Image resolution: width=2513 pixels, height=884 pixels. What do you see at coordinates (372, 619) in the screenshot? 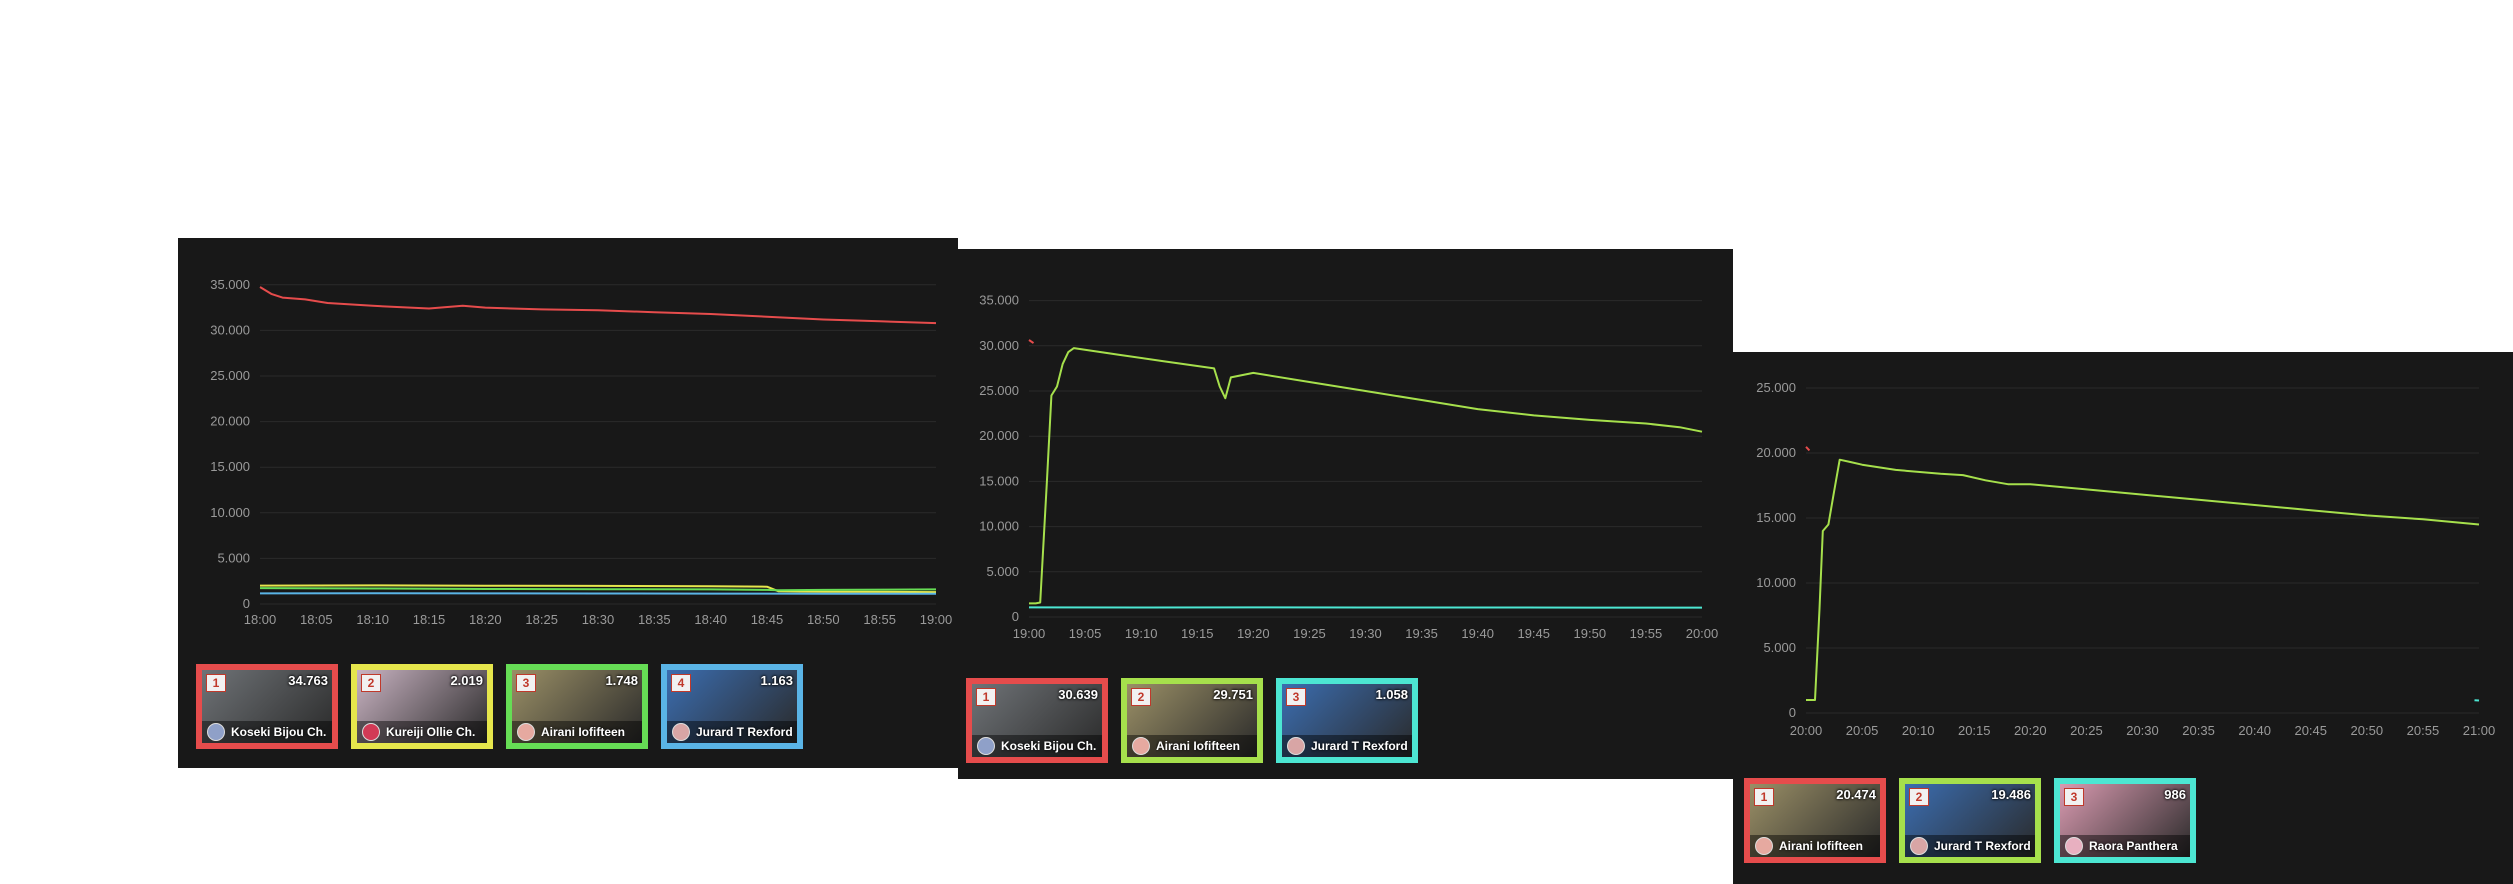
I see `x-tick-label: 18:10` at bounding box center [372, 619].